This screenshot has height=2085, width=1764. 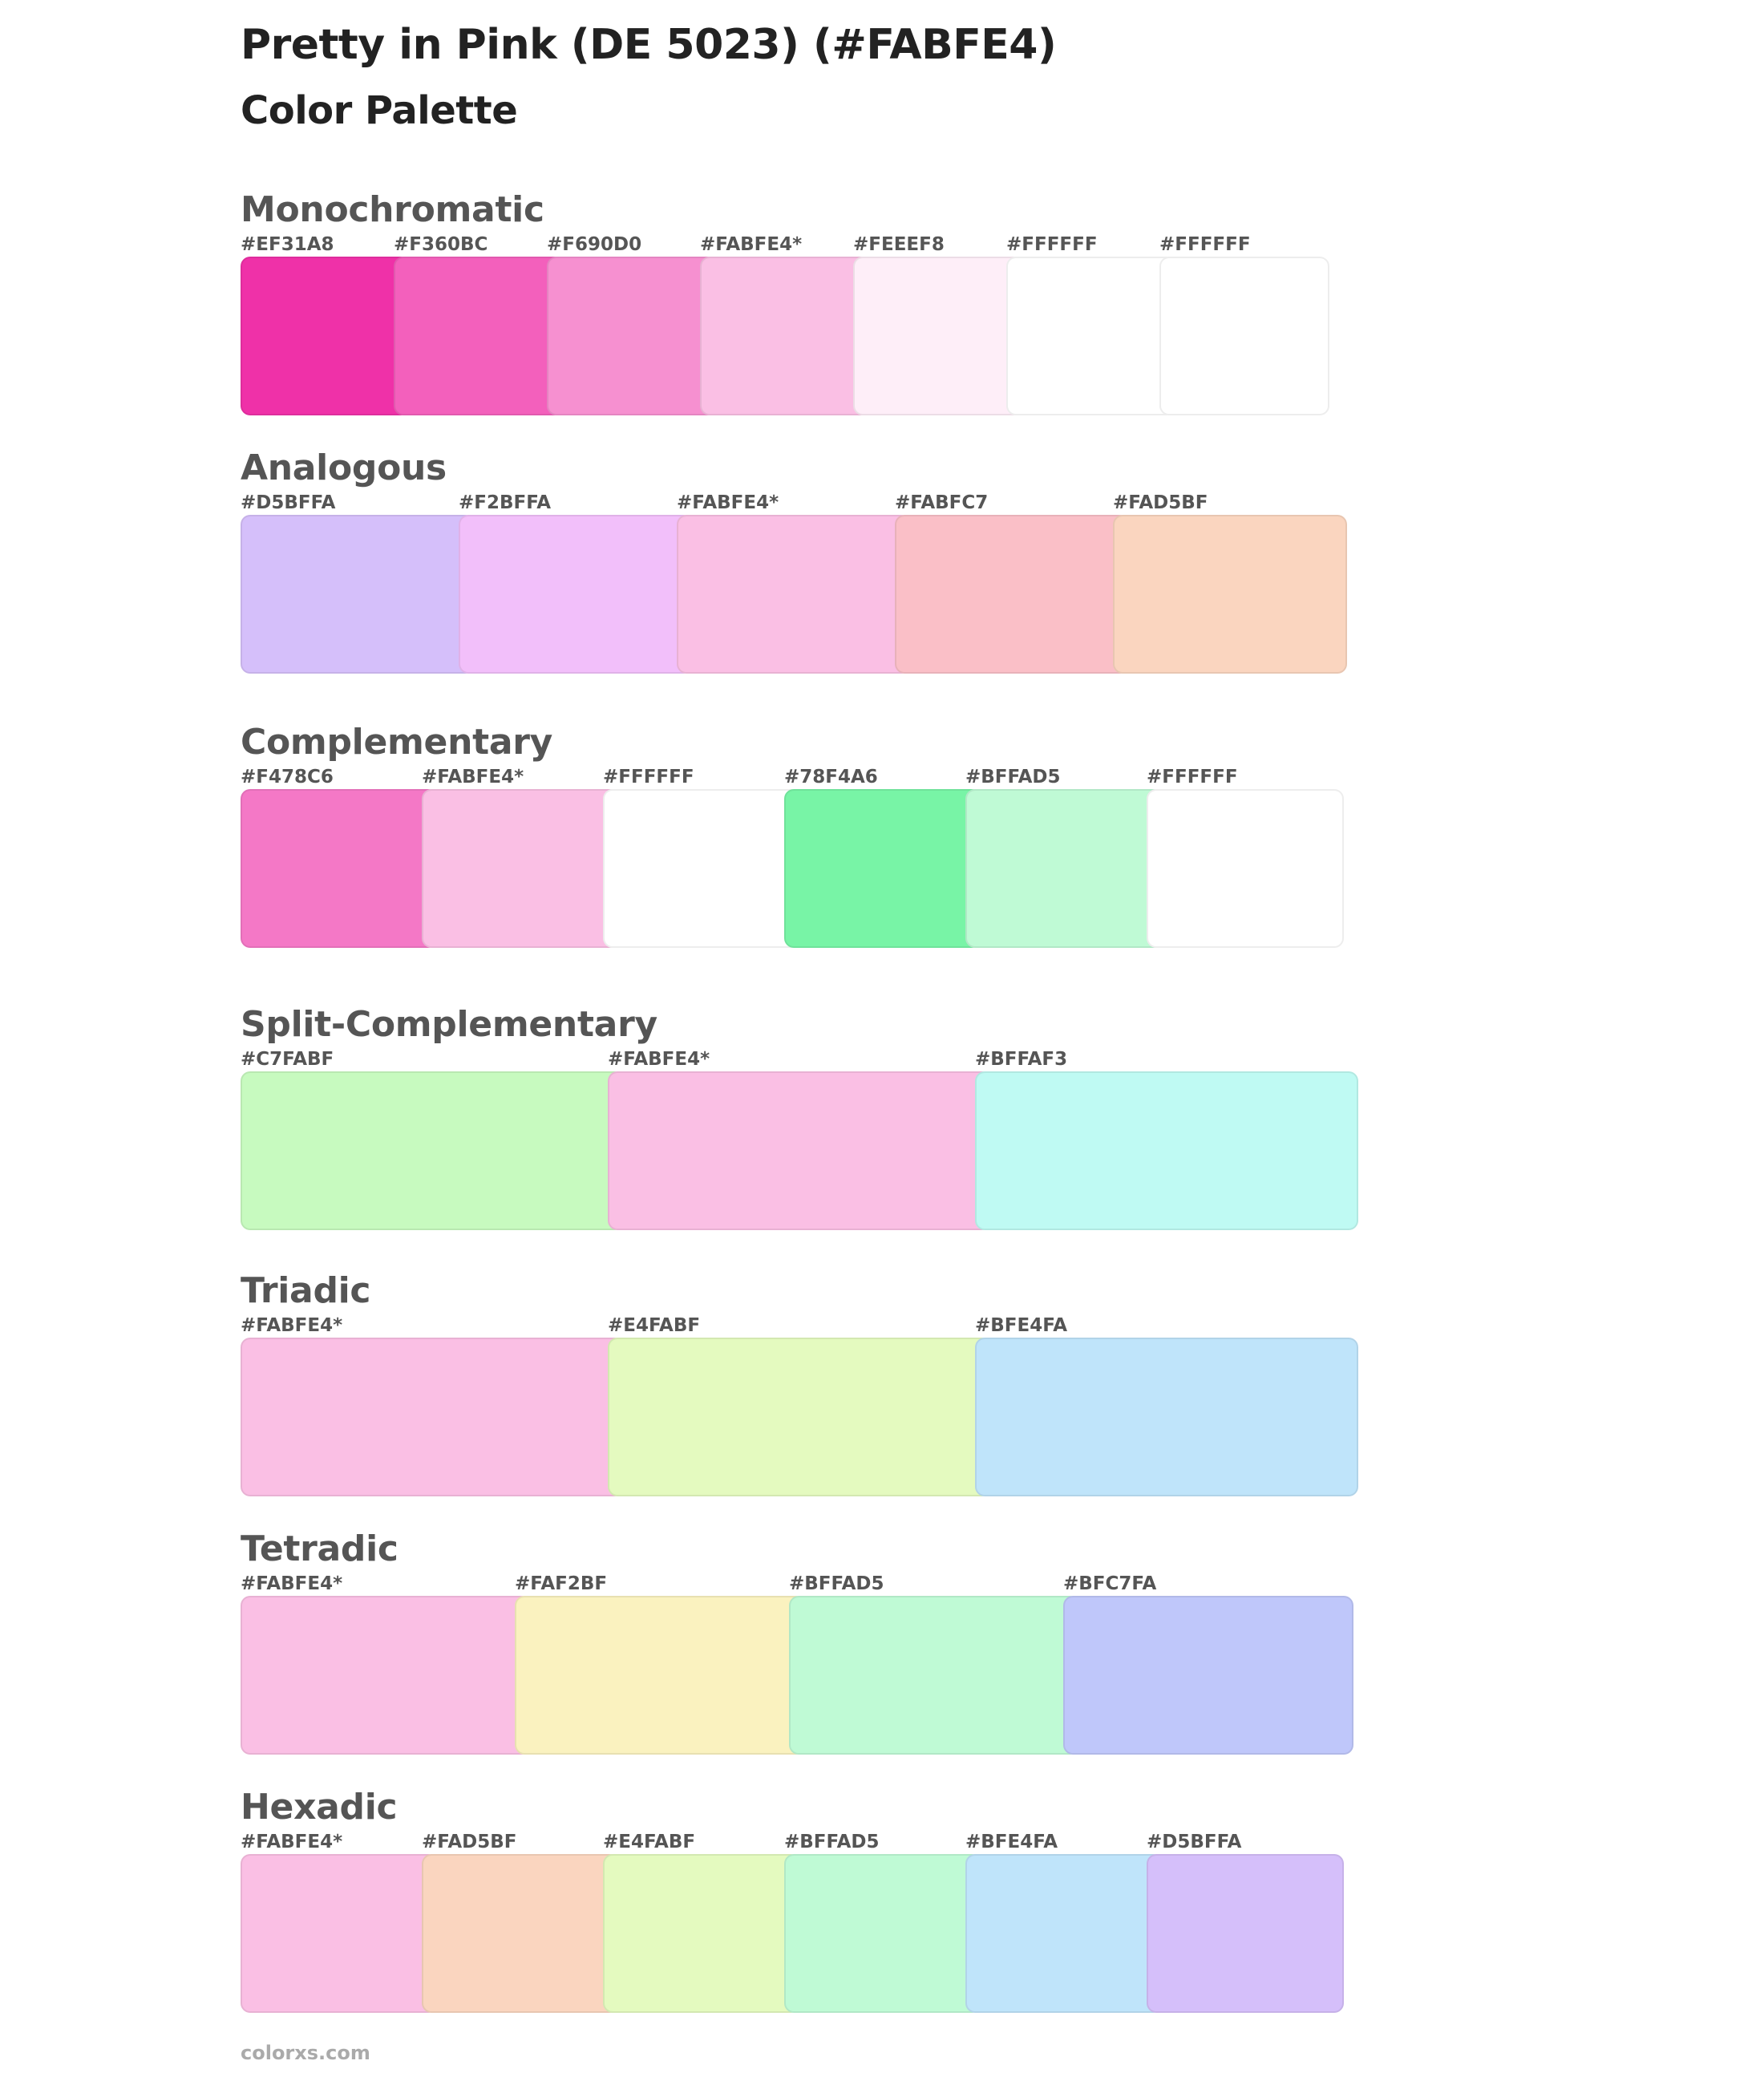 I want to click on hex-label: #FAF2BF, so click(x=561, y=1583).